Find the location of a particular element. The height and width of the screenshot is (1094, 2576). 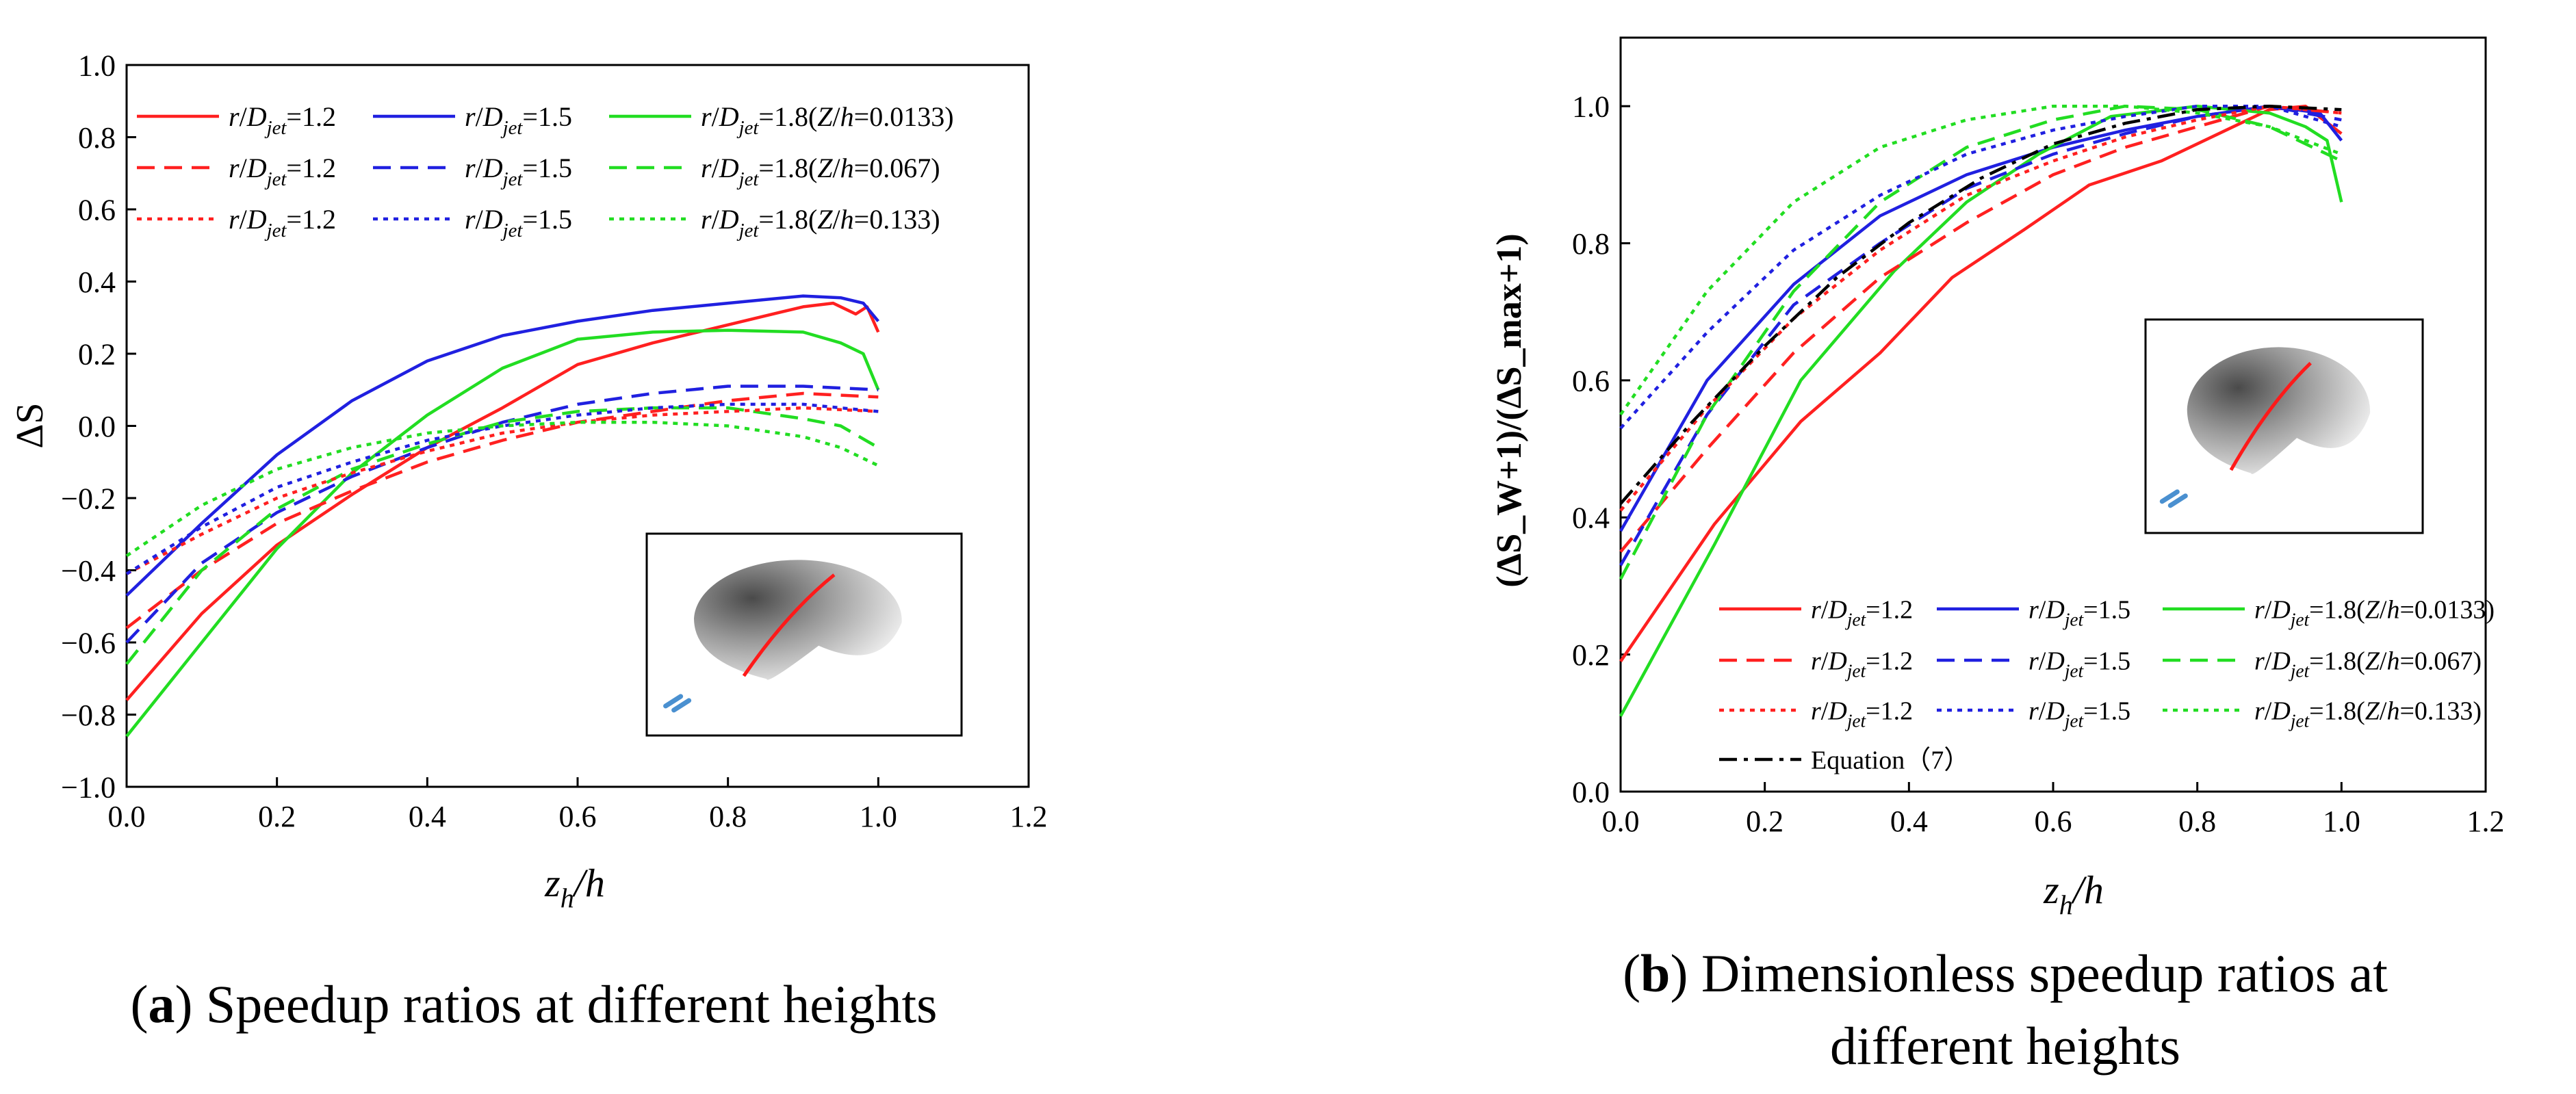

caption-a: (a) Speedup ratios at different heights is located at coordinates (534, 1004).